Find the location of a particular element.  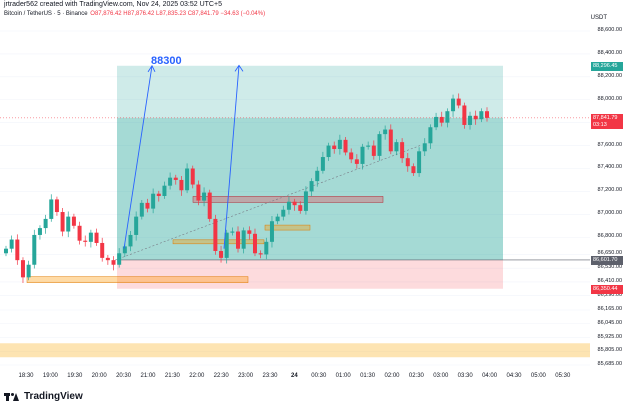

support-band is located at coordinates (295, 350).